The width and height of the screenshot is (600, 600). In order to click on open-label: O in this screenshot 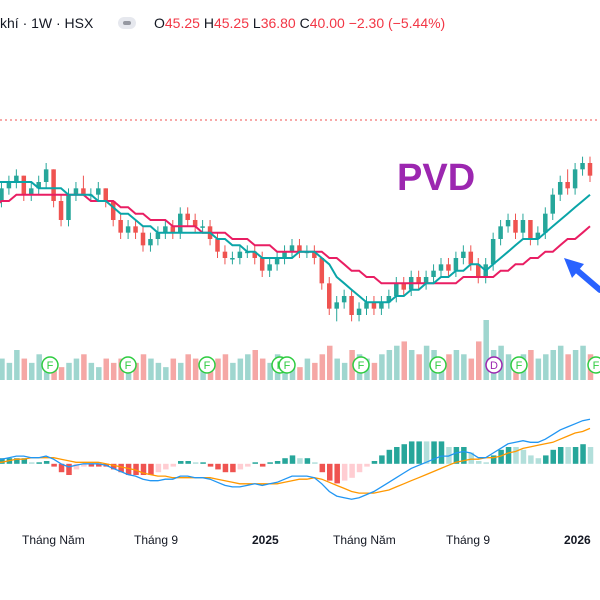, I will do `click(159, 23)`.